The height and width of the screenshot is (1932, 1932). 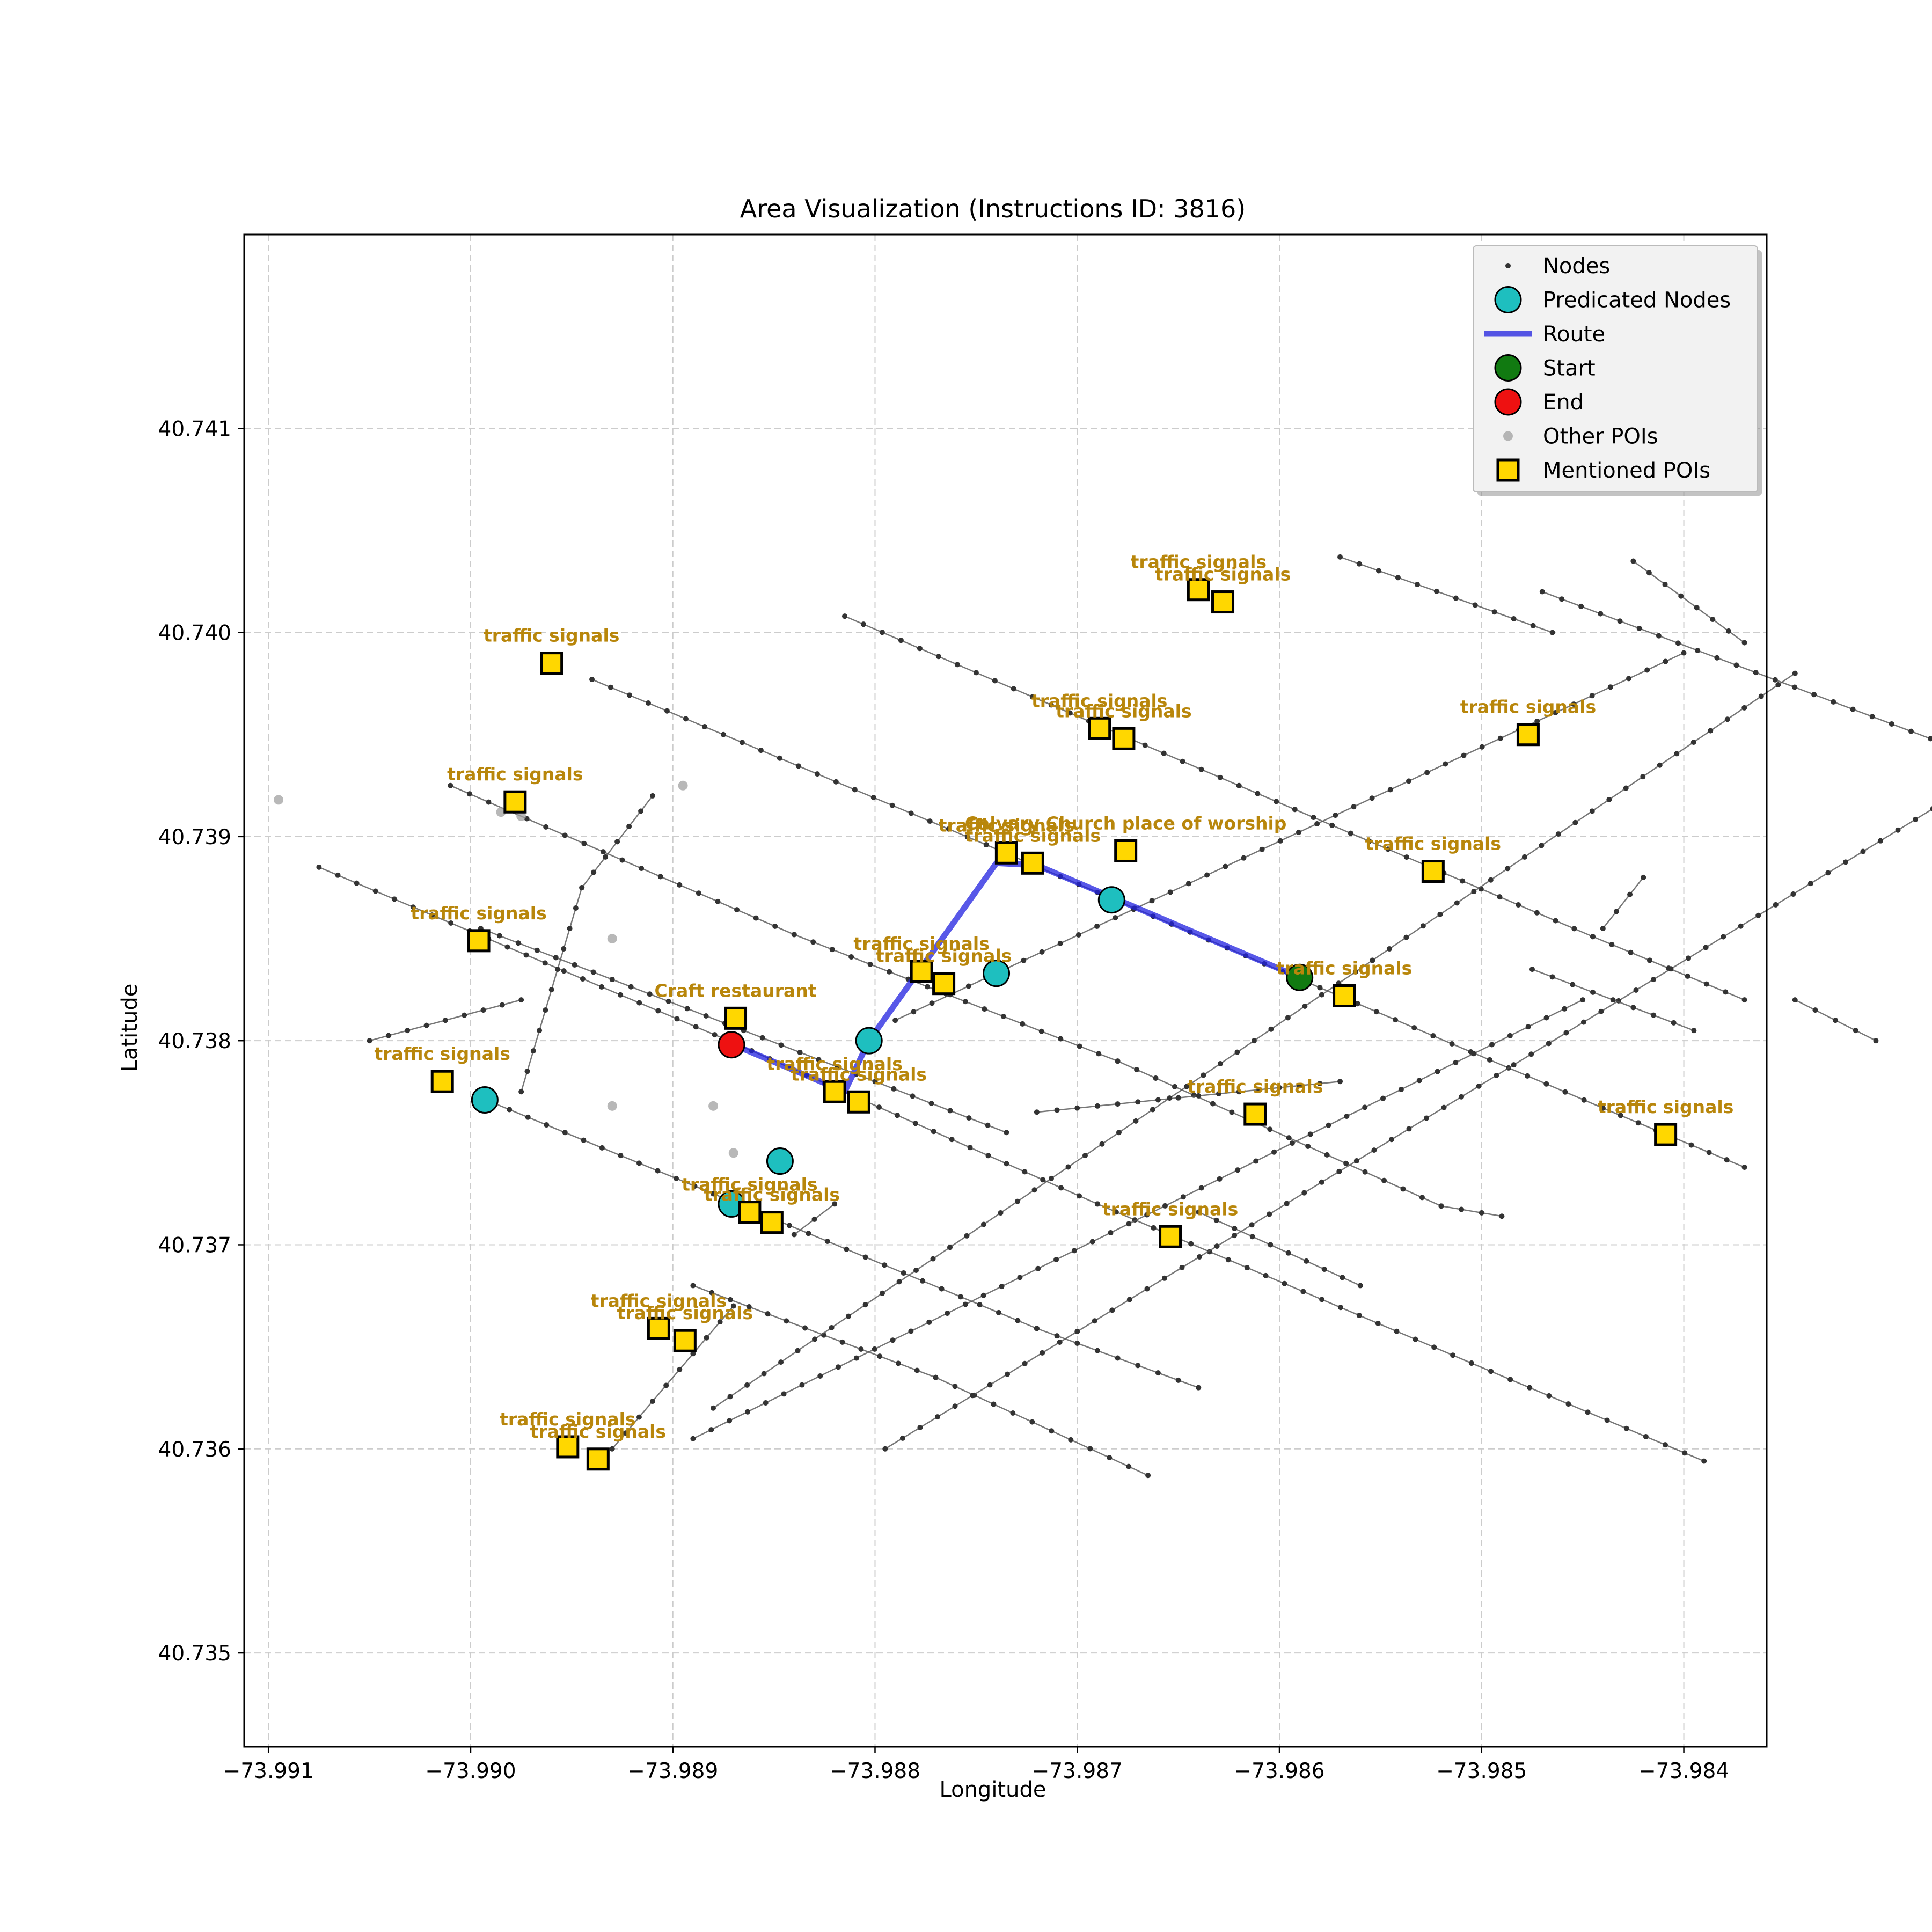 What do you see at coordinates (993, 1789) in the screenshot?
I see `x-axis-label: Longitude` at bounding box center [993, 1789].